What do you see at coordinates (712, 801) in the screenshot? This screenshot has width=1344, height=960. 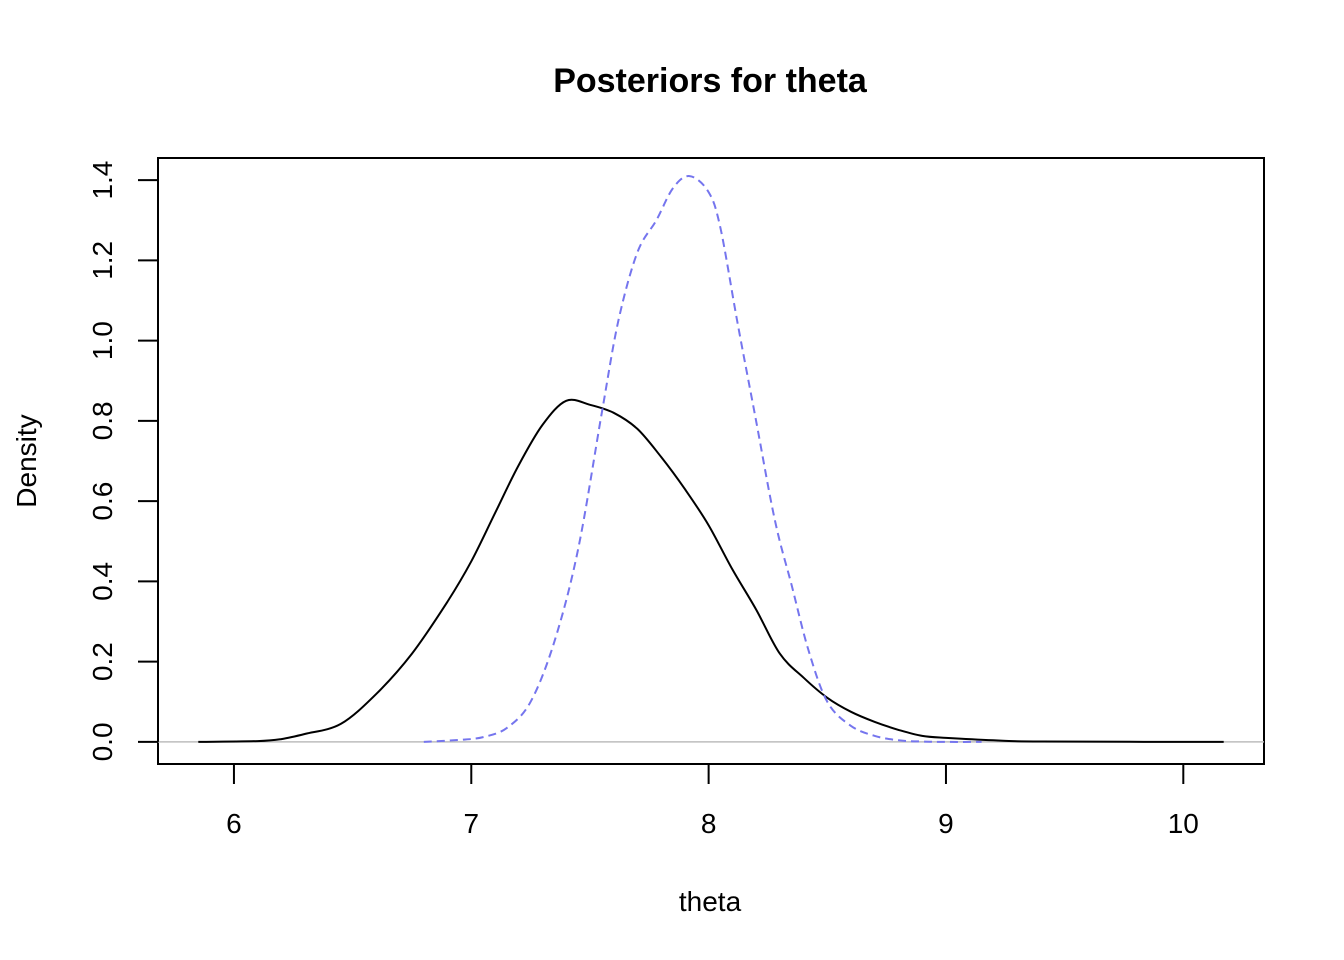 I see `x-axis: 6 7 8 9 10` at bounding box center [712, 801].